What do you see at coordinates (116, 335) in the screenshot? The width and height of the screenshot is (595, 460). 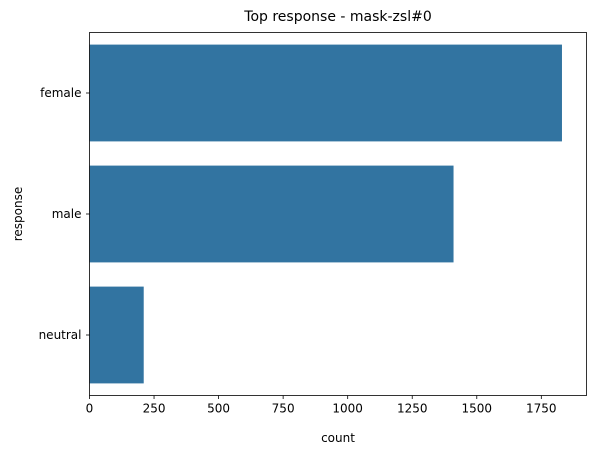 I see `bar-neutral` at bounding box center [116, 335].